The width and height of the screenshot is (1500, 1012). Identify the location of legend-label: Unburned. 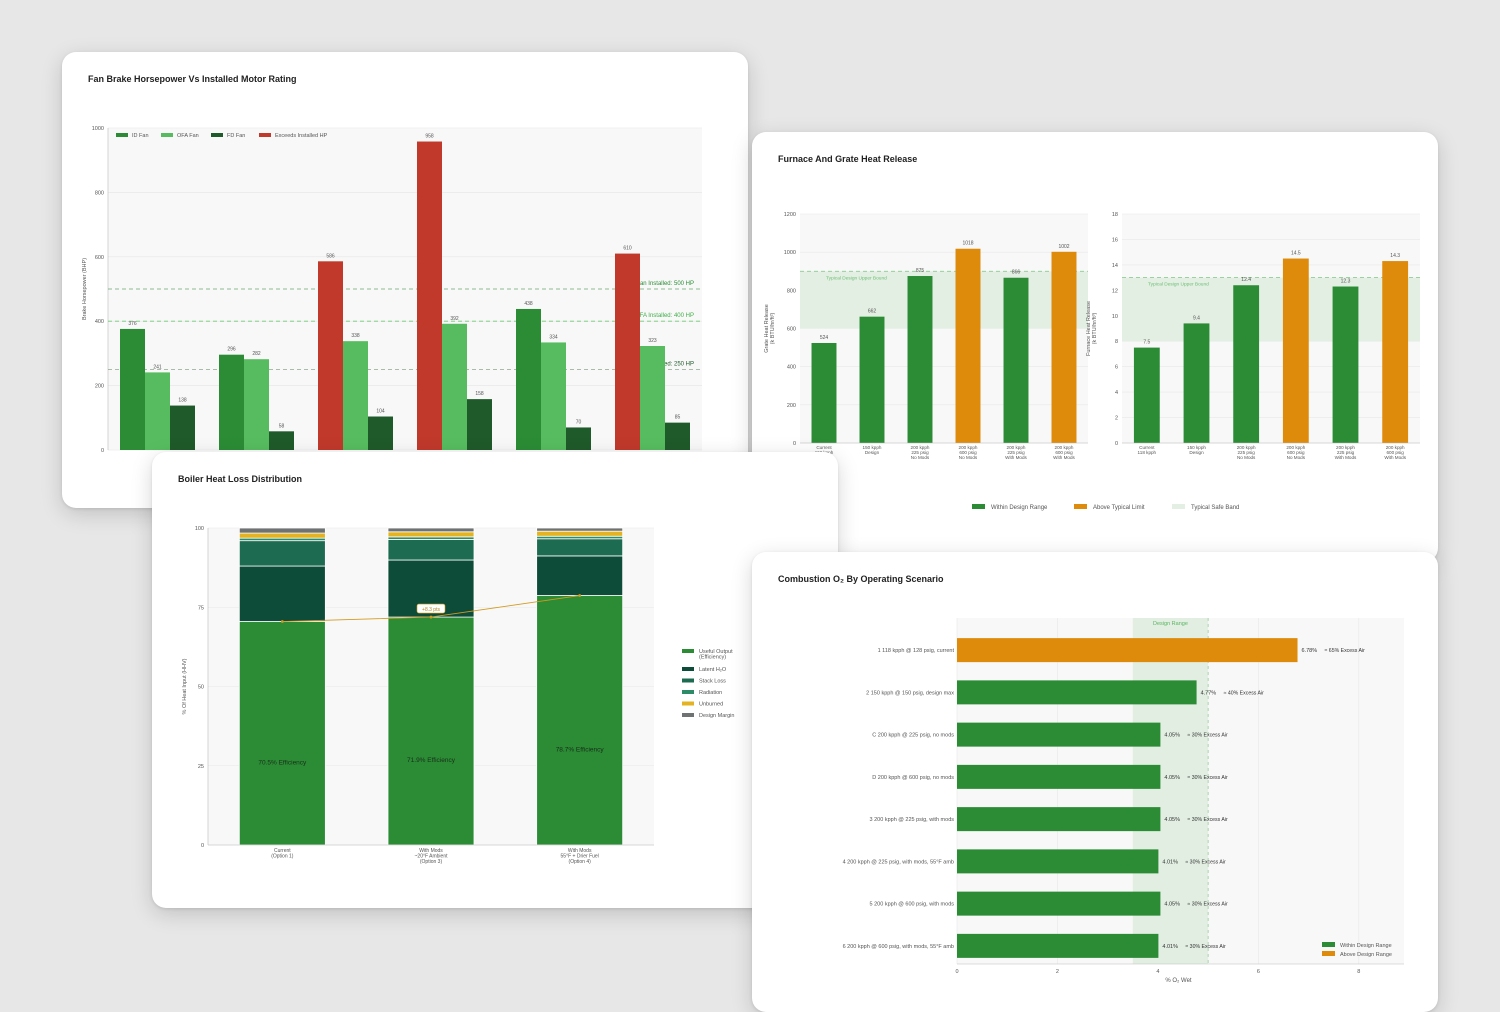
(711, 705).